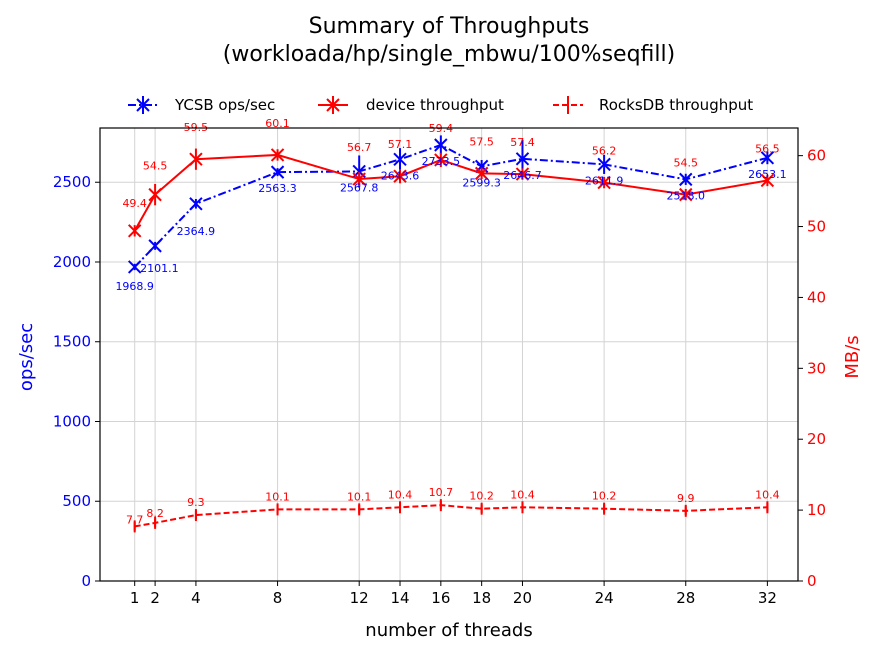 This screenshot has width=877, height=654. What do you see at coordinates (604, 151) in the screenshot?
I see `data-label: 56.2` at bounding box center [604, 151].